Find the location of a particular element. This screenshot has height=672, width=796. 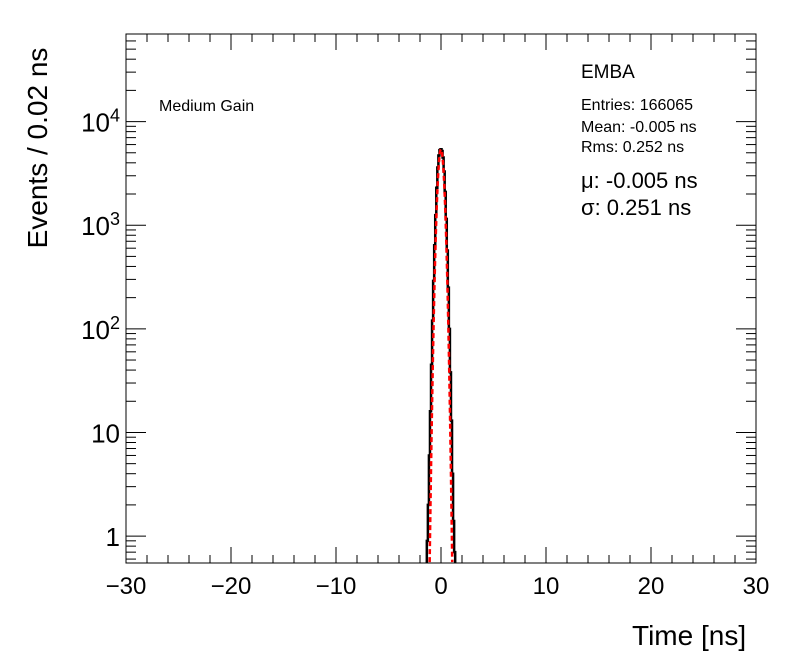

x-tick-label: 20 is located at coordinates (651, 586).